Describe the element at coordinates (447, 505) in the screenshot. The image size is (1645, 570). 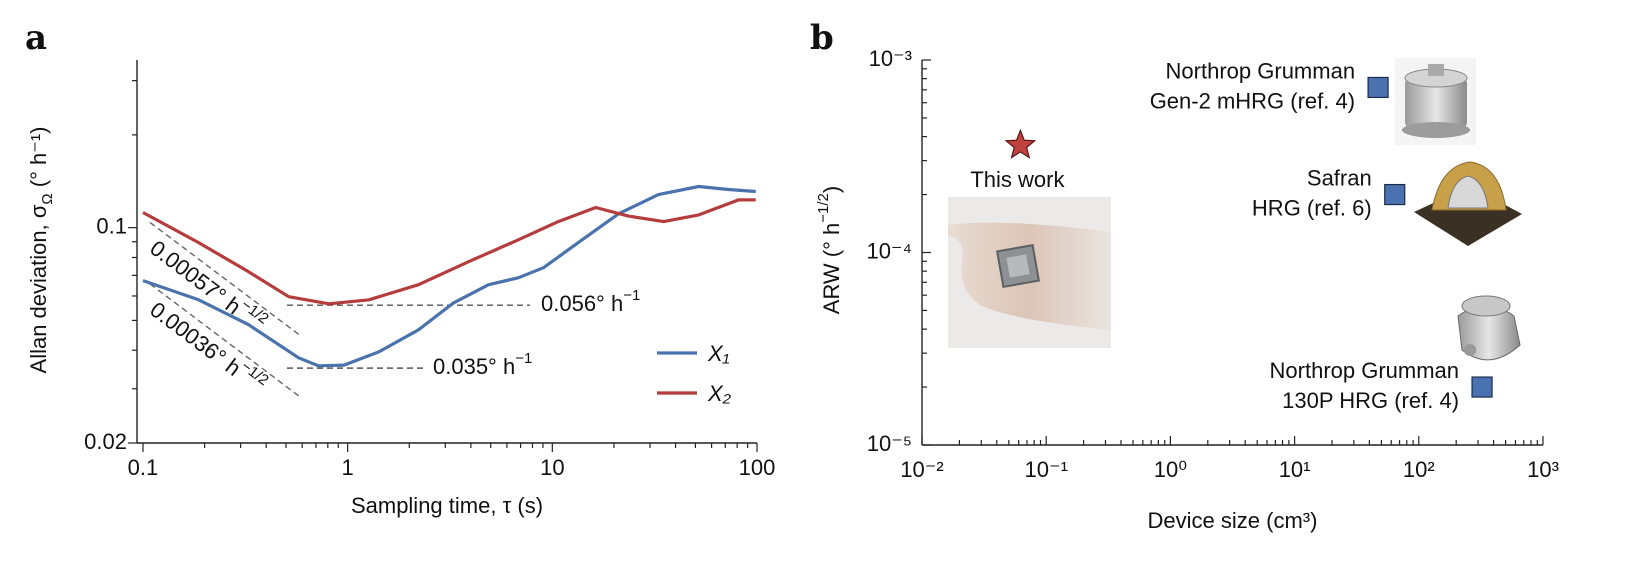
I see `x-axis-label: Sampling time, τ (s)` at that location.